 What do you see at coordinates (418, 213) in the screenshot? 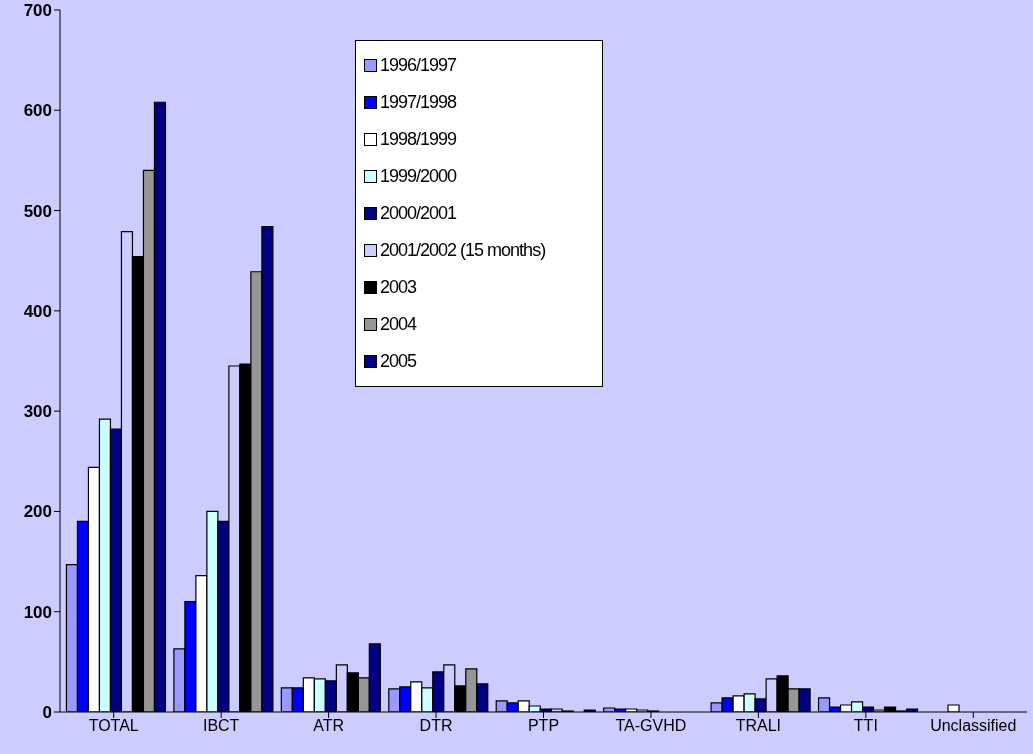
I see `legend-label: 2000/2001` at bounding box center [418, 213].